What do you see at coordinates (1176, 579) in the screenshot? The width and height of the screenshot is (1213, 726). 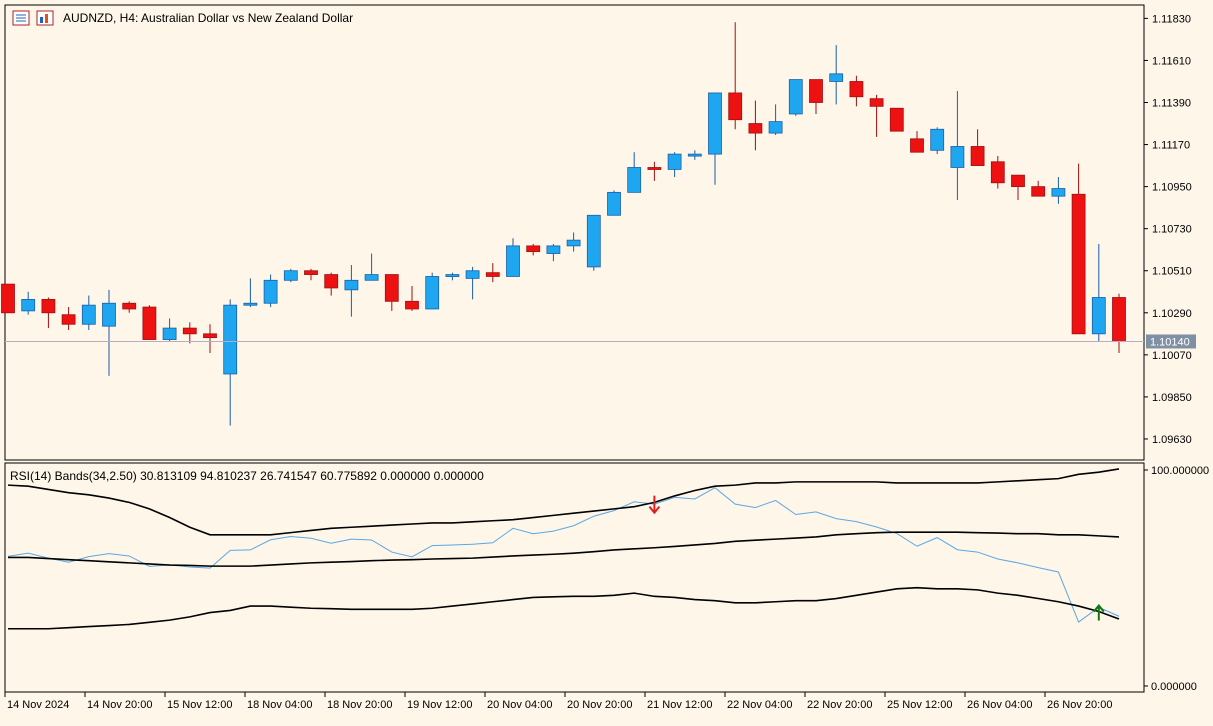 I see `rsi-axis: 100.000000 0.000000` at bounding box center [1176, 579].